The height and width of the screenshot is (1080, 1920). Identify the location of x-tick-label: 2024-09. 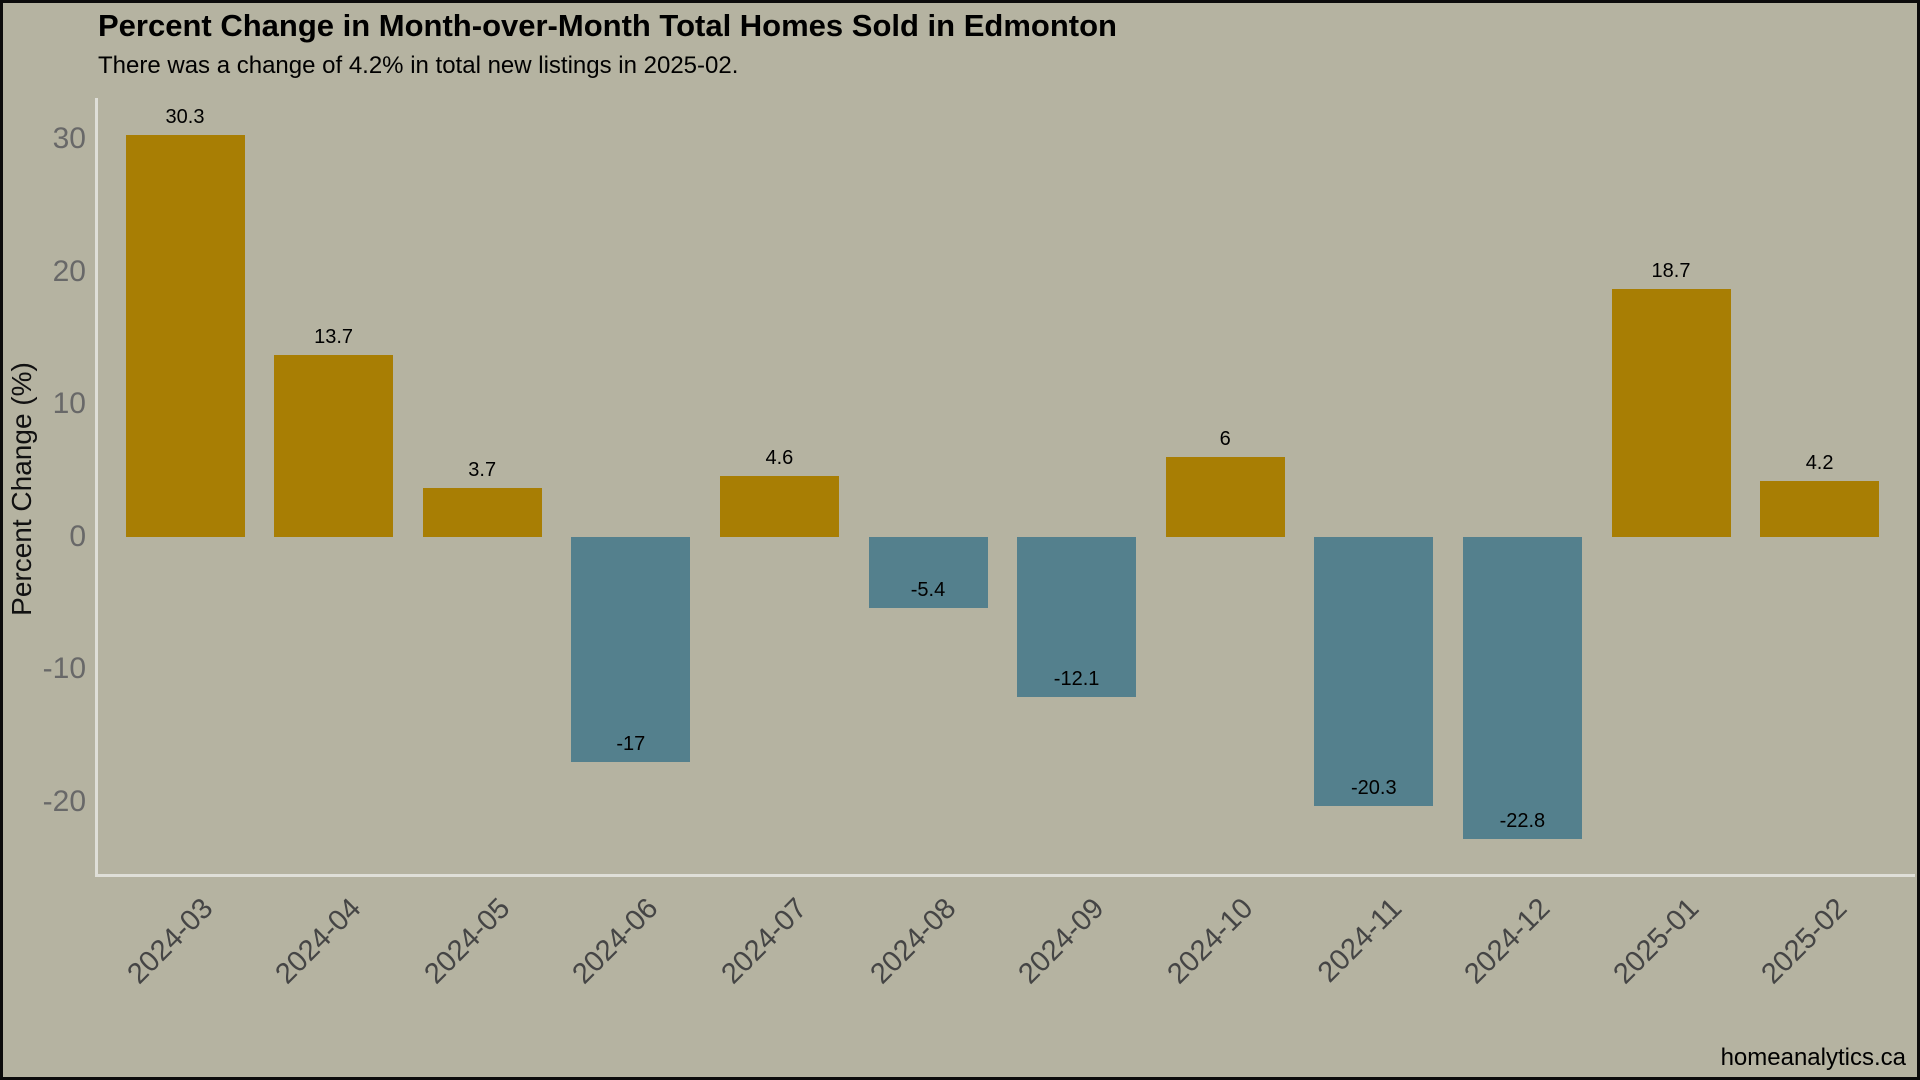
(1061, 941).